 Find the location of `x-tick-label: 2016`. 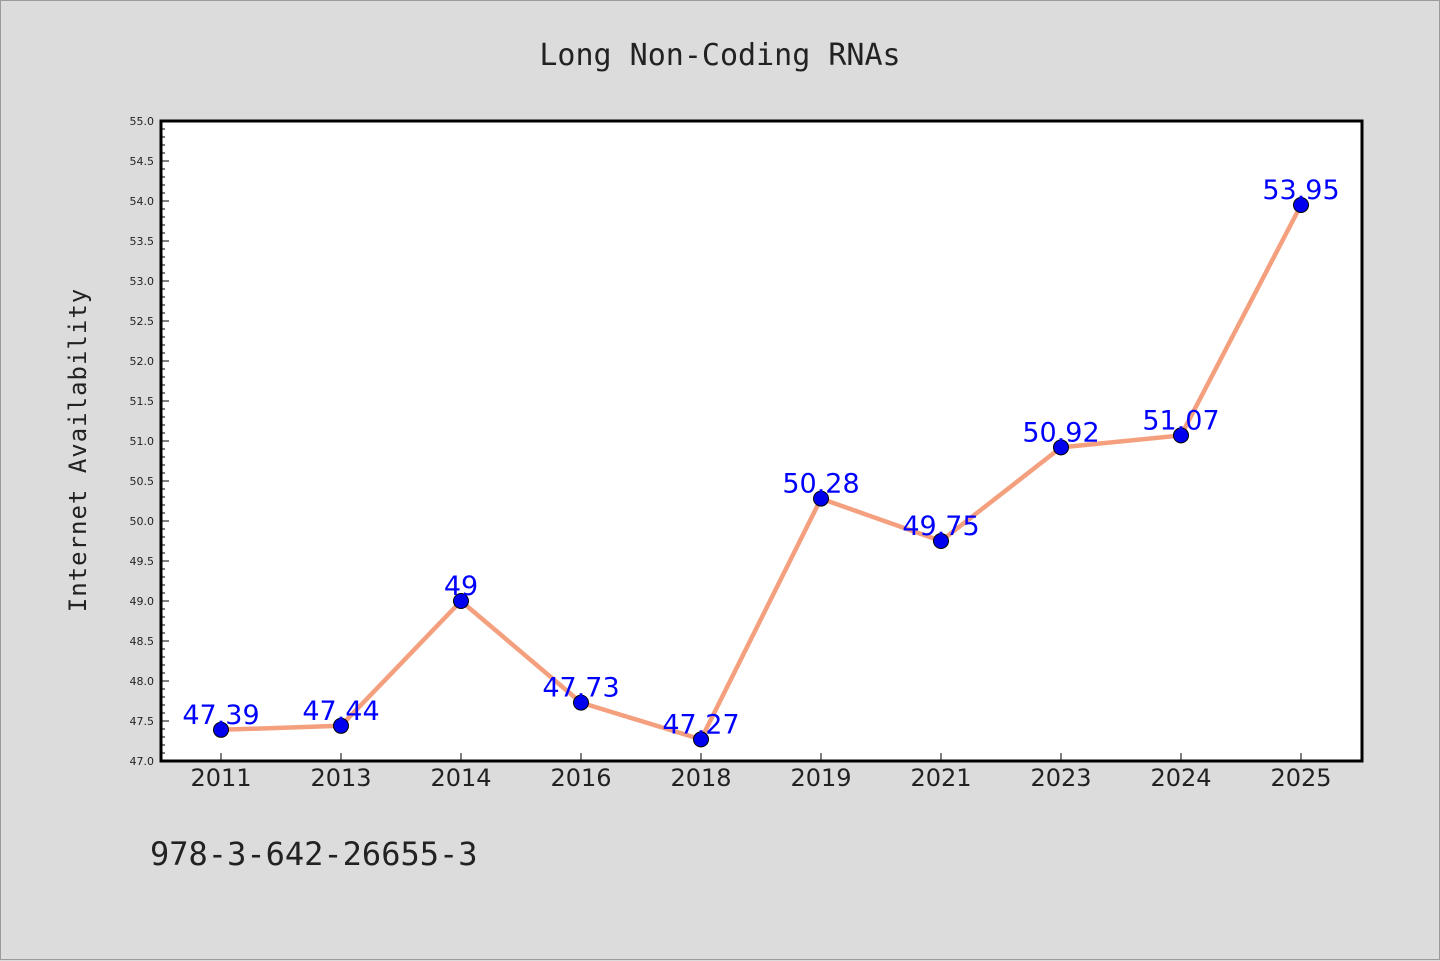

x-tick-label: 2016 is located at coordinates (580, 778).